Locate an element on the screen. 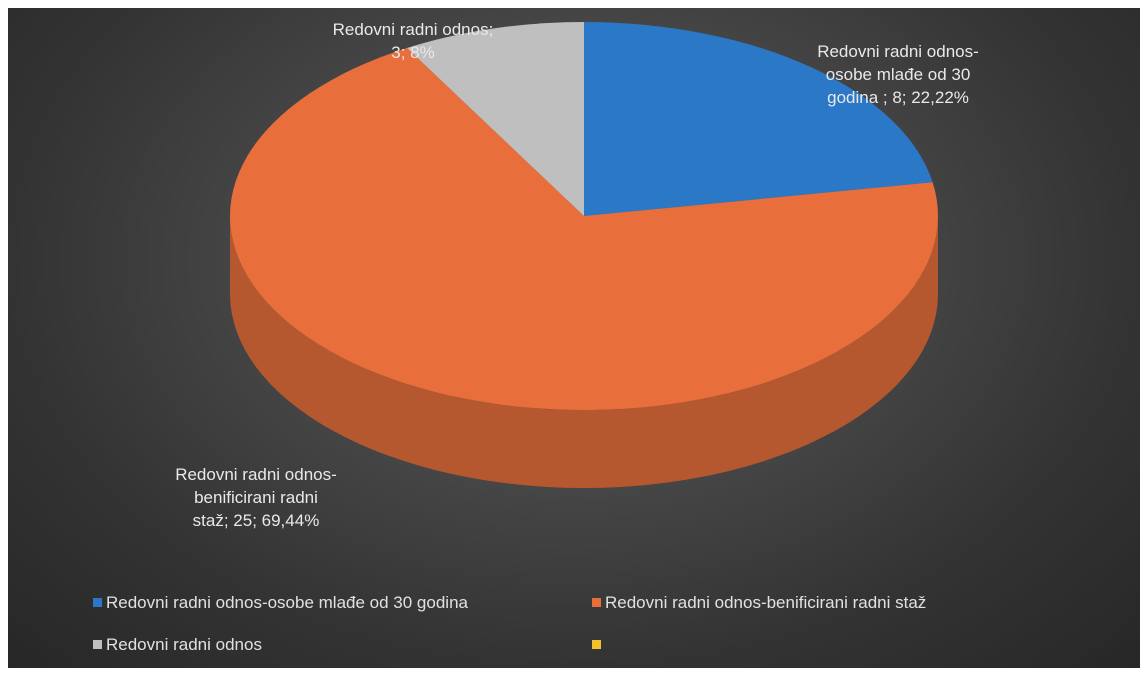 This screenshot has height=674, width=1147. legend-swatch-empty is located at coordinates (596, 644).